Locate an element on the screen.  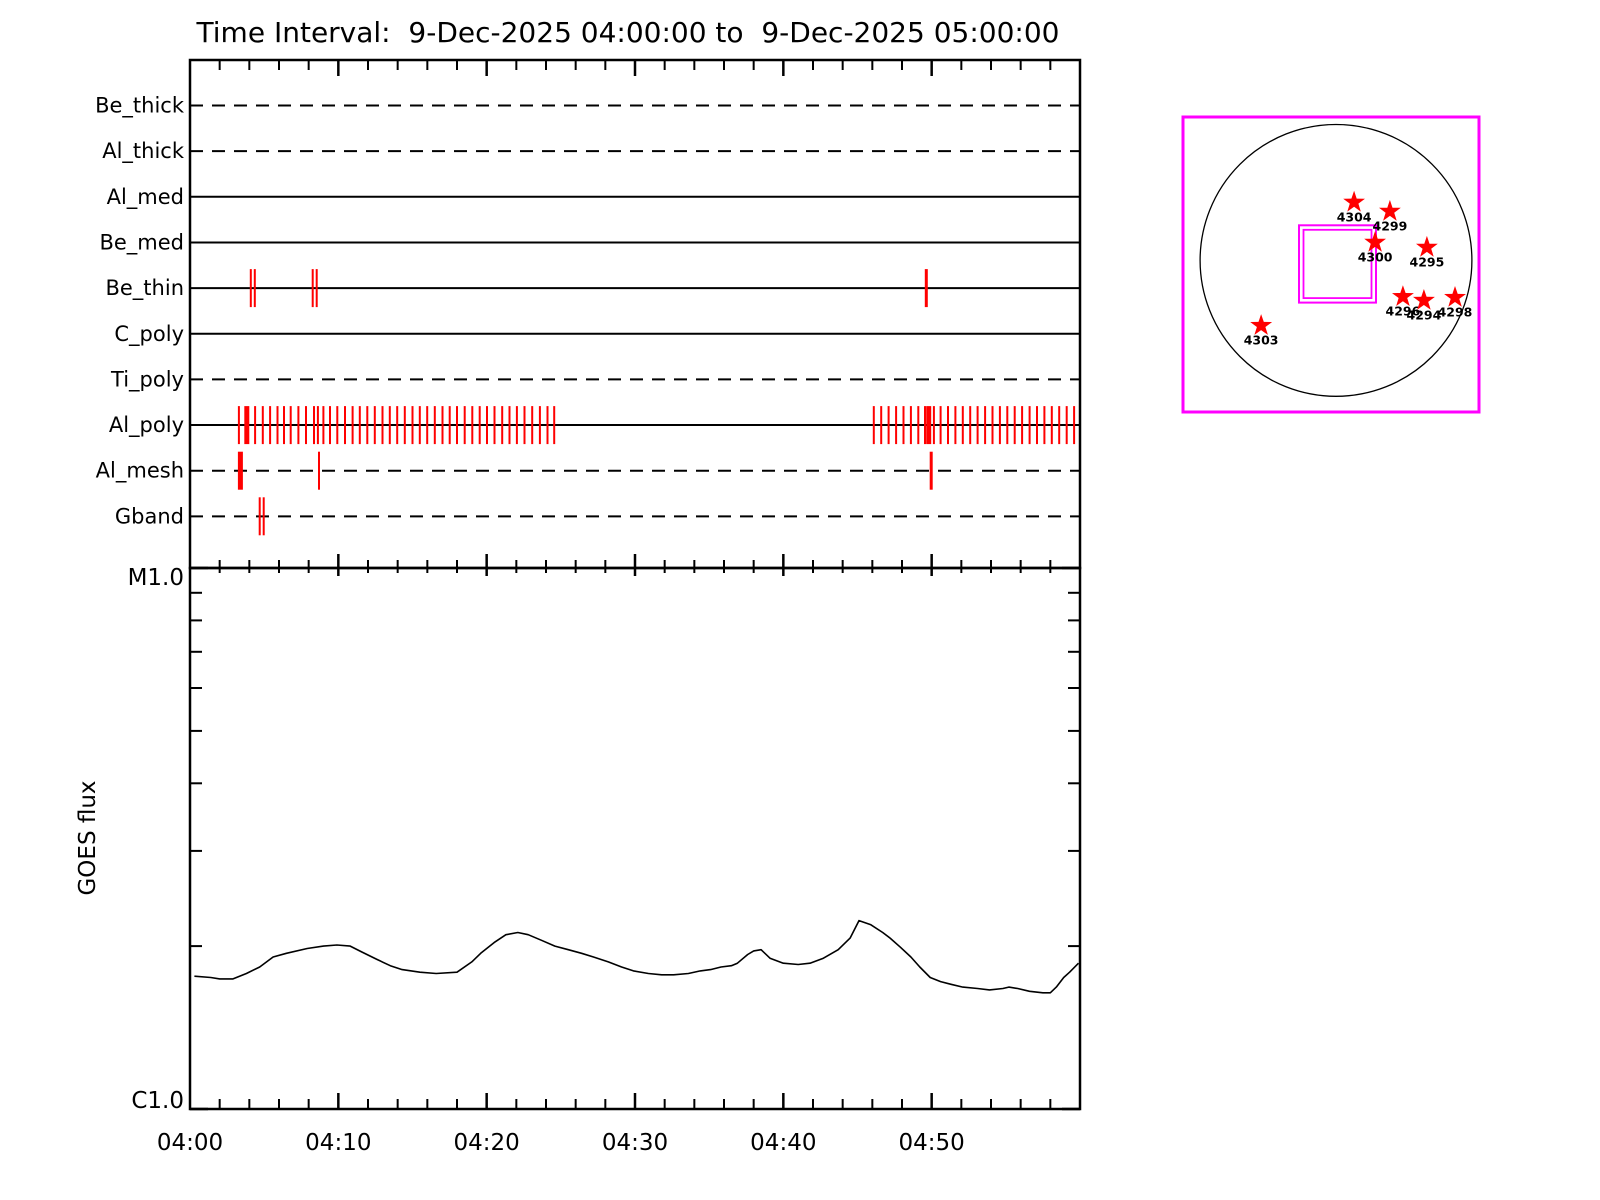
filter-label-Al_poly: Al_poly is located at coordinates (146, 425).